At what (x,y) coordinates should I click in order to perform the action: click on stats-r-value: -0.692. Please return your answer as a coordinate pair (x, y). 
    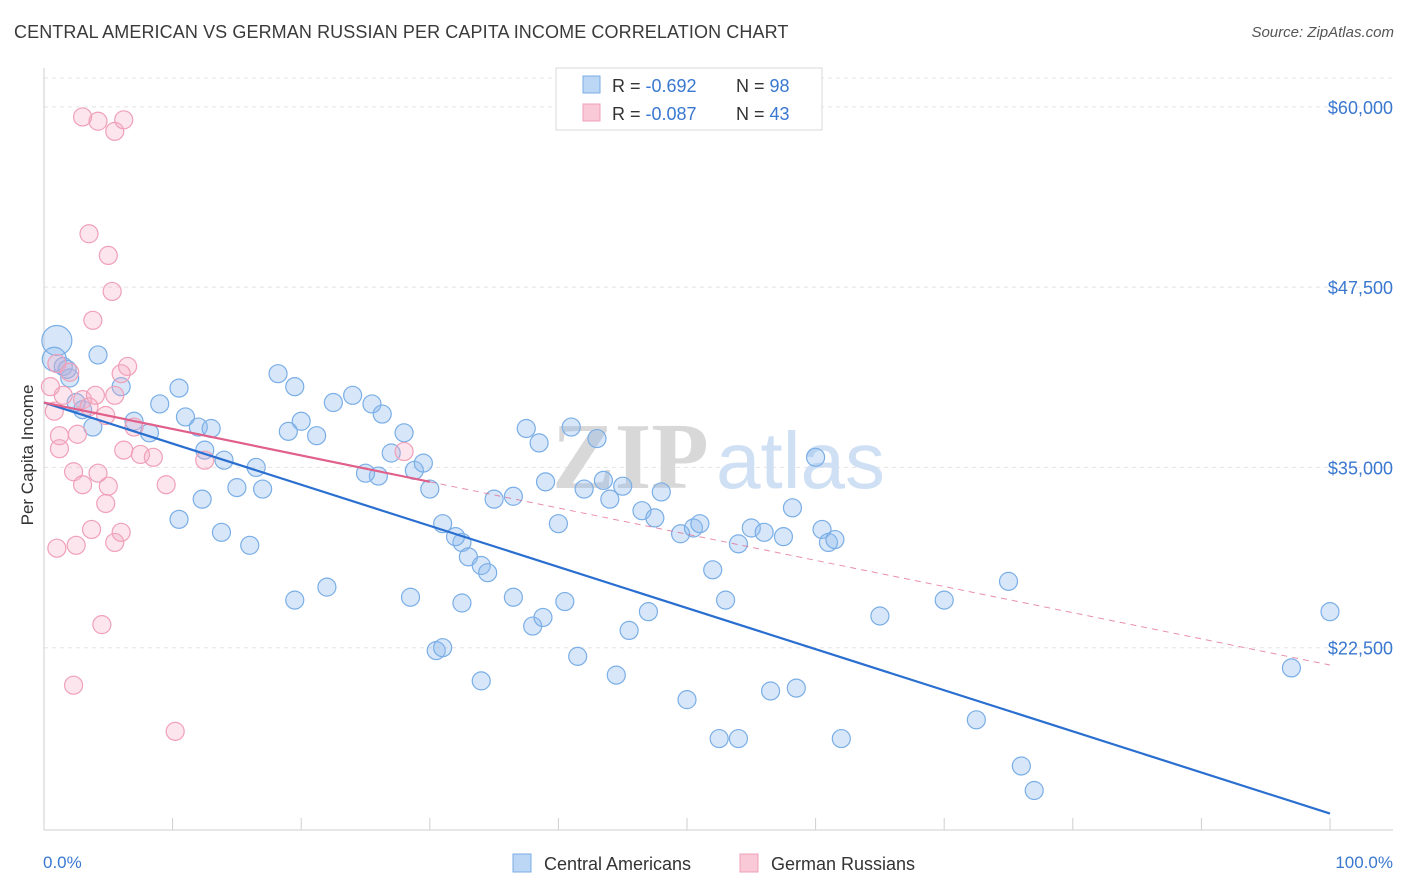
    Looking at the image, I should click on (671, 86).